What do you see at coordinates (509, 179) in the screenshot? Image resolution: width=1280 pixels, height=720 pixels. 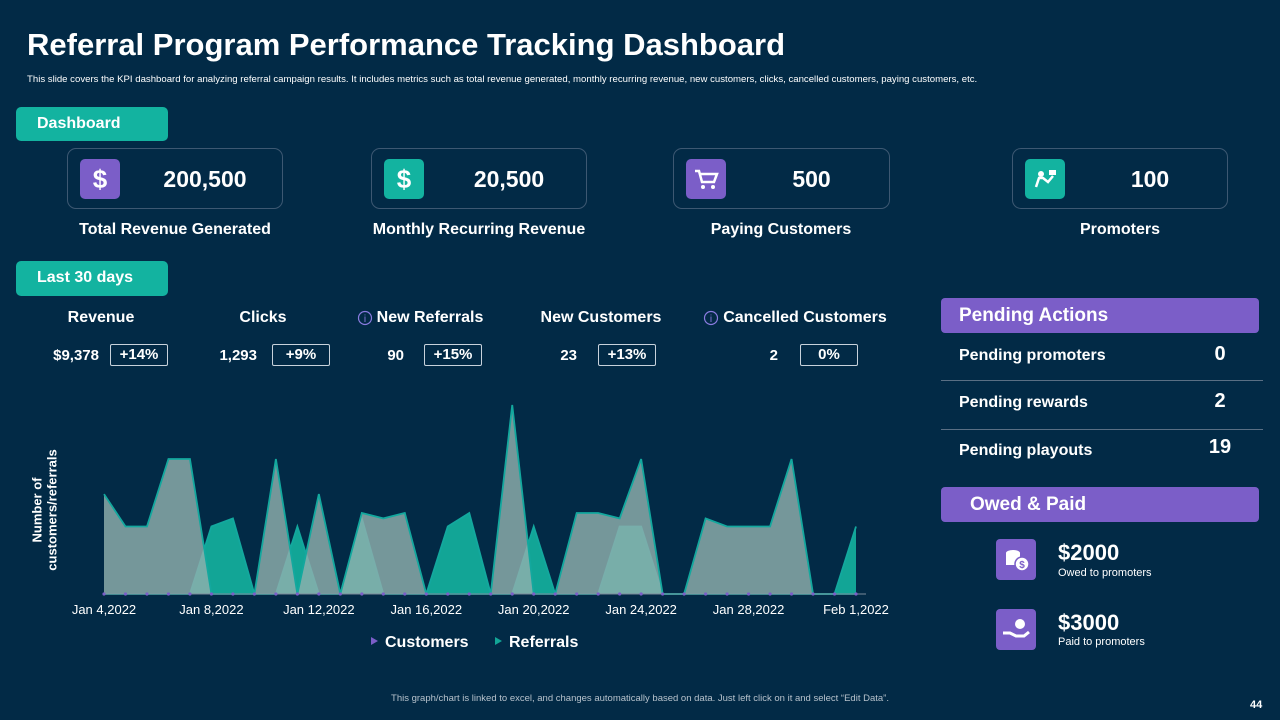 I see `kpi-value: 20,500` at bounding box center [509, 179].